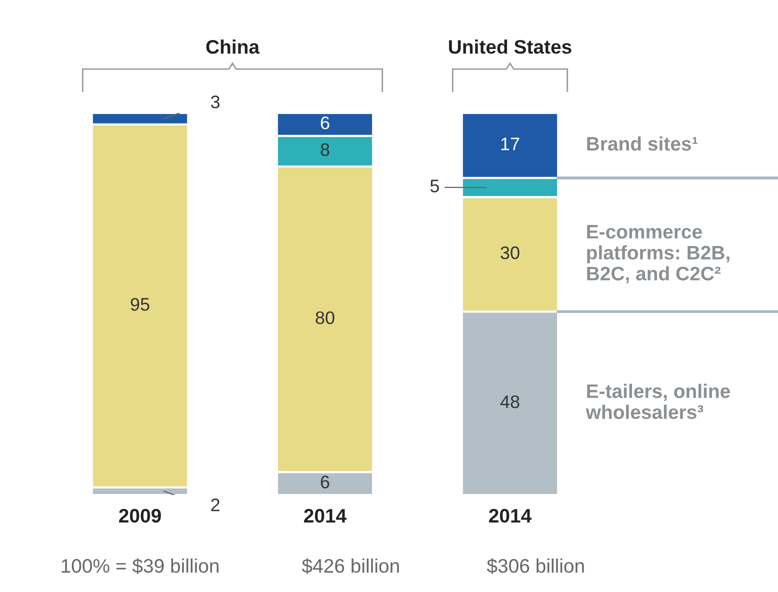 The height and width of the screenshot is (592, 778). What do you see at coordinates (215, 102) in the screenshot?
I see `data-label: 3` at bounding box center [215, 102].